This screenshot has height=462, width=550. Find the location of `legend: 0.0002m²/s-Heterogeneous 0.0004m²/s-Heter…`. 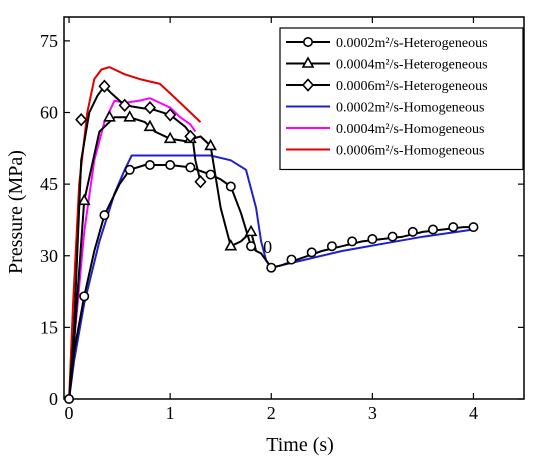

legend: 0.0002m²/s-Heterogeneous 0.0004m²/s-Heter… is located at coordinates (401, 99).